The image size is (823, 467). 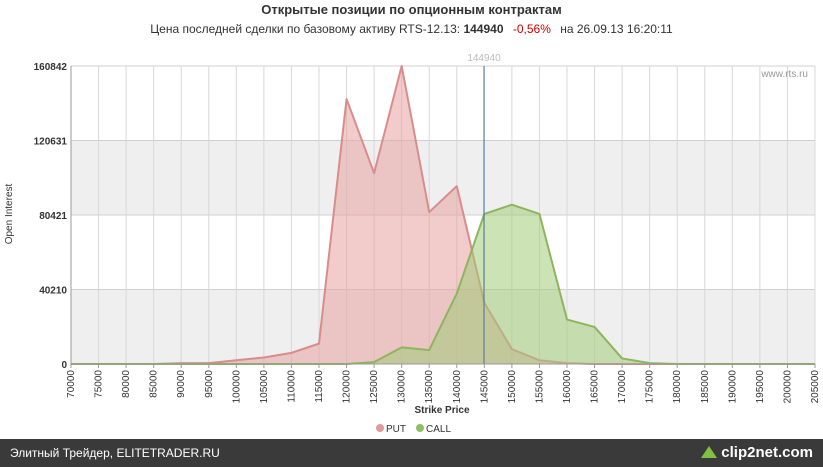 What do you see at coordinates (319, 386) in the screenshot?
I see `x-tick-label: 115000` at bounding box center [319, 386].